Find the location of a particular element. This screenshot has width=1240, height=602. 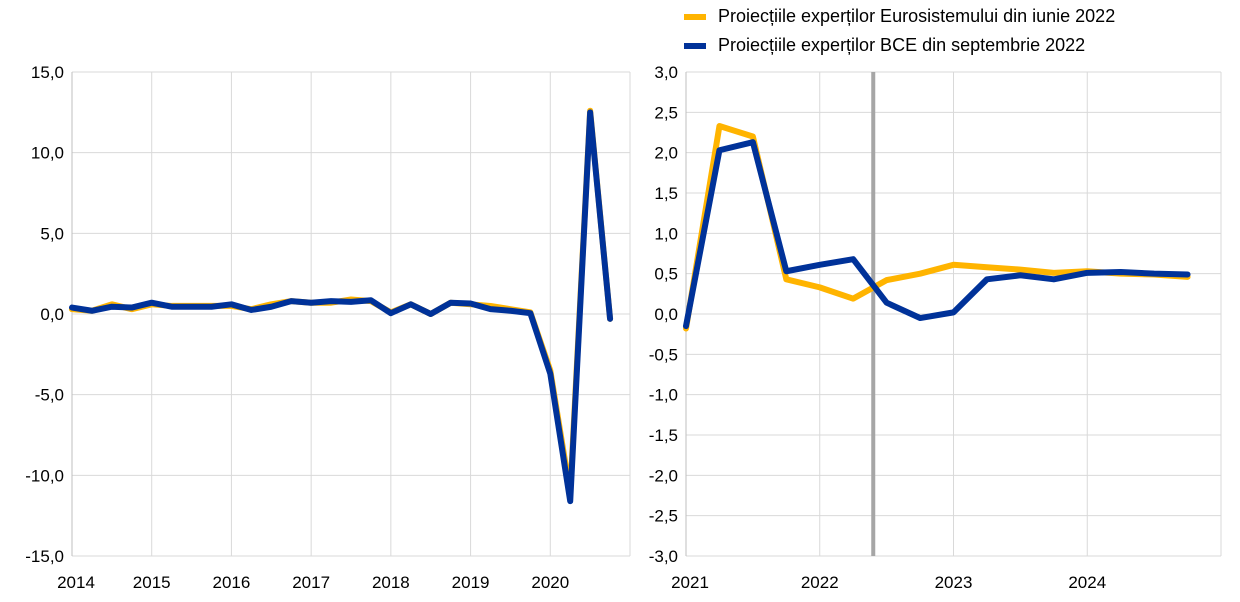

x-tick-label: 2021 is located at coordinates (690, 582).